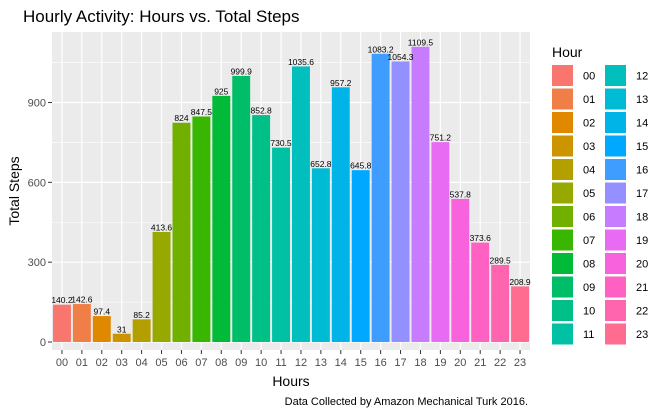  What do you see at coordinates (573, 216) in the screenshot?
I see `legend-item-06: 06` at bounding box center [573, 216].